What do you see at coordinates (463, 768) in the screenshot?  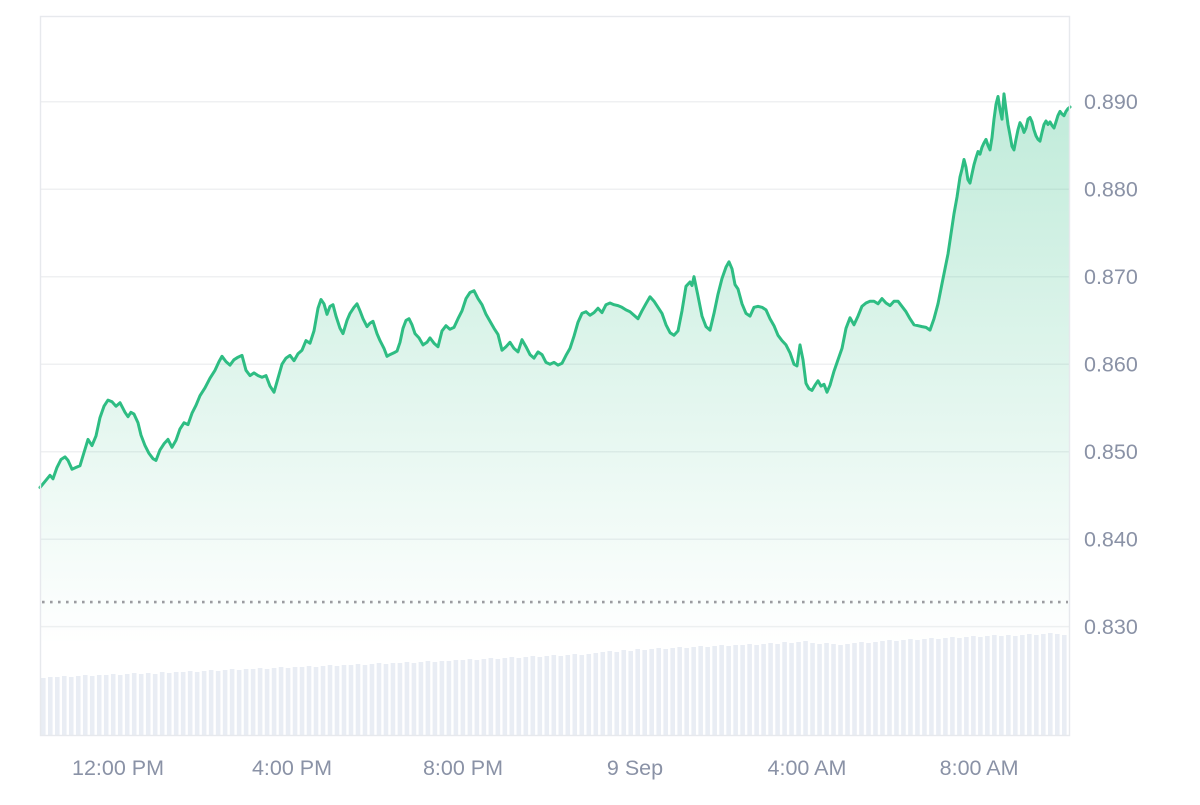 I see `x-tick-label: 8:00 PM` at bounding box center [463, 768].